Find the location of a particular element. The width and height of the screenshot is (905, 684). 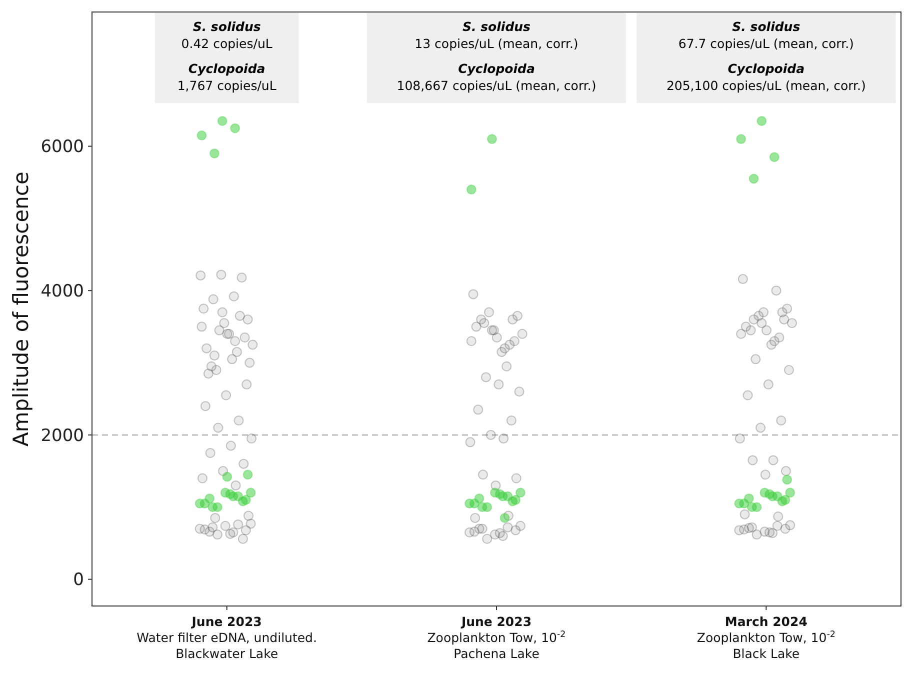

x-tick-label: June 2023 Water filter eDNA, undiluted. Blackwater Lake is located at coordinates (226, 637).